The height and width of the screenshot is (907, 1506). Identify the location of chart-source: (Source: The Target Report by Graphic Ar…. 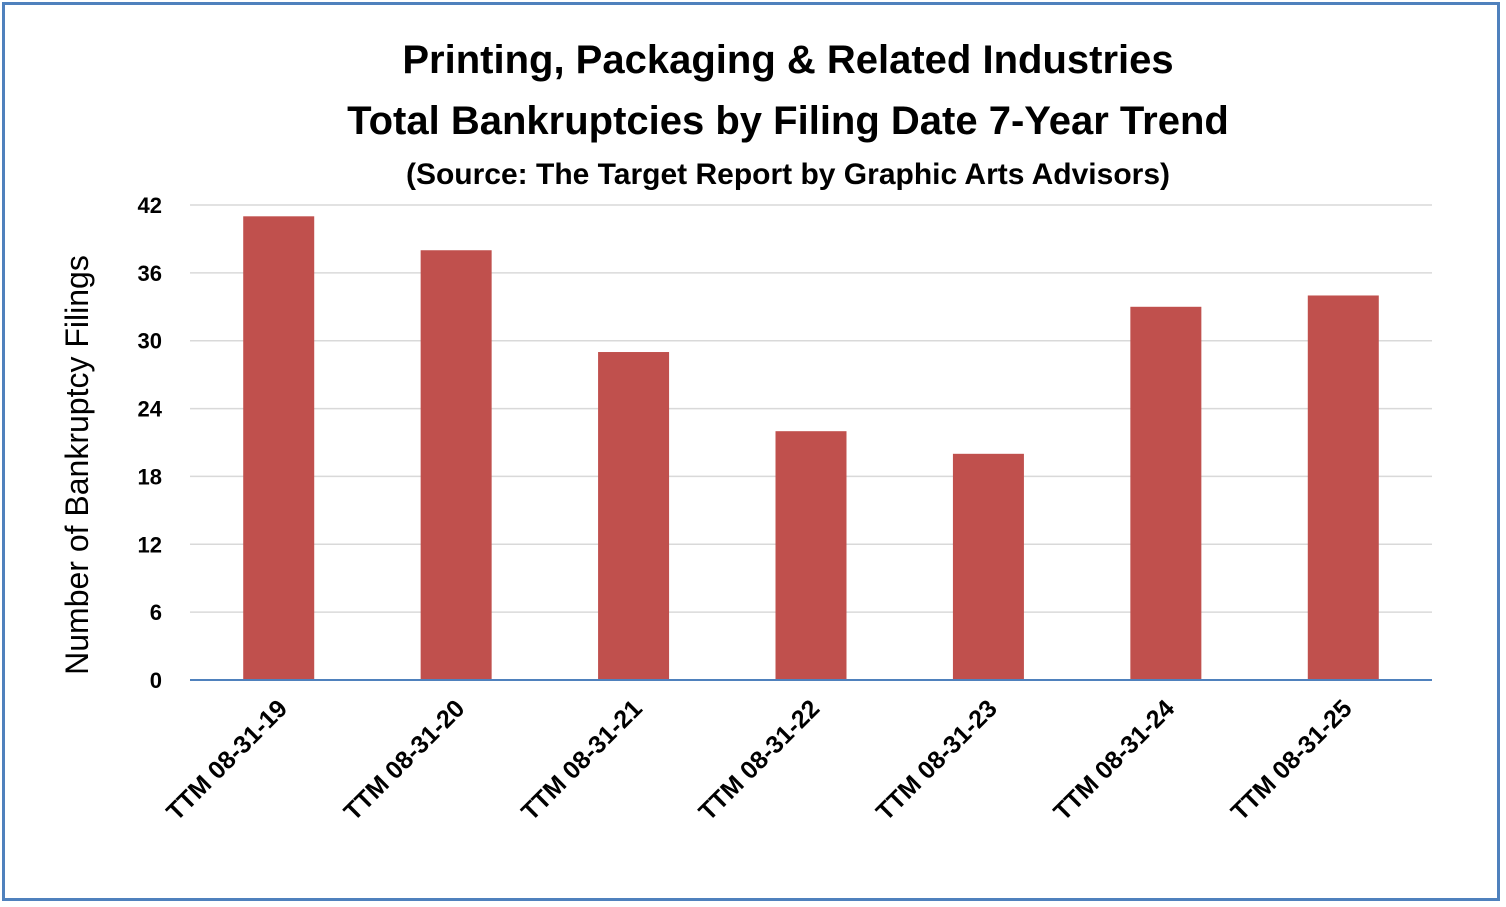
(788, 174).